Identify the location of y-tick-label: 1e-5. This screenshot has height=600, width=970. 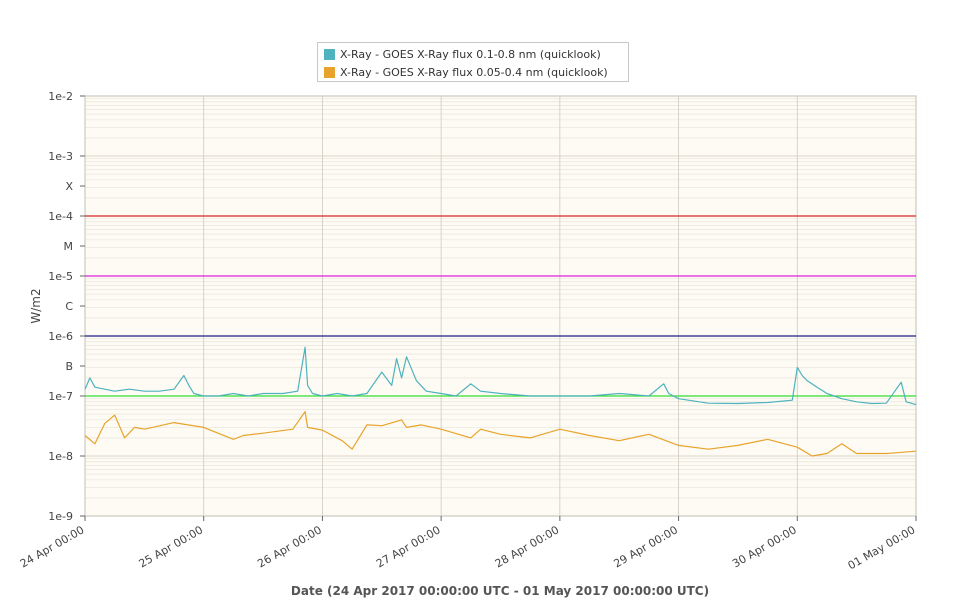
(60, 276).